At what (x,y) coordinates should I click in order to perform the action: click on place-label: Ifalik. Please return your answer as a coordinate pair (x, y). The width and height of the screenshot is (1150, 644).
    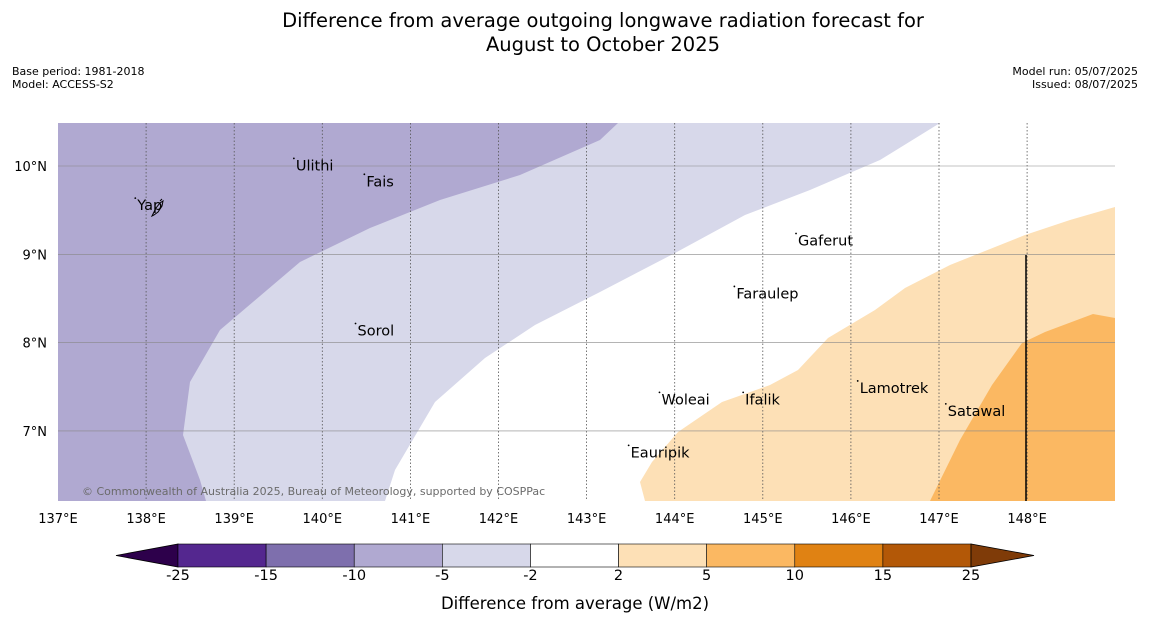
    Looking at the image, I should click on (762, 400).